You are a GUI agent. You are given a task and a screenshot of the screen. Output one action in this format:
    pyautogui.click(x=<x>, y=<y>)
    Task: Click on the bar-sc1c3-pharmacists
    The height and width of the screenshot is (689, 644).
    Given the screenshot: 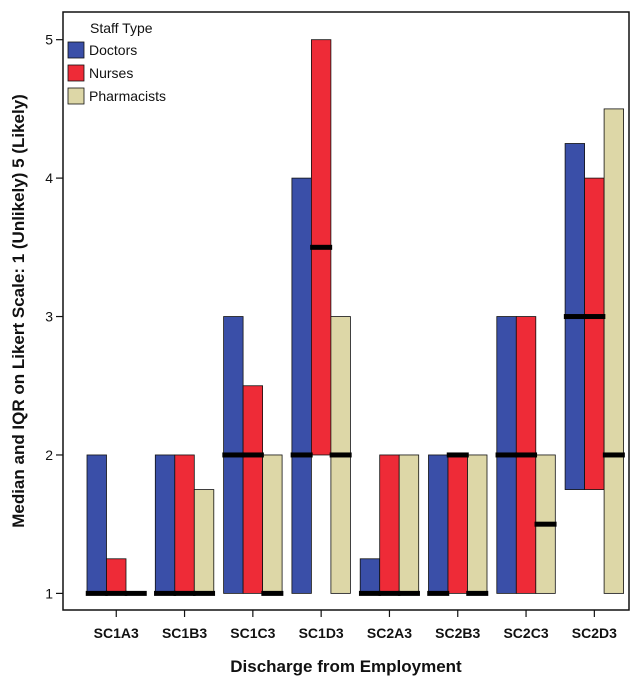 What is the action you would take?
    pyautogui.click(x=272, y=524)
    